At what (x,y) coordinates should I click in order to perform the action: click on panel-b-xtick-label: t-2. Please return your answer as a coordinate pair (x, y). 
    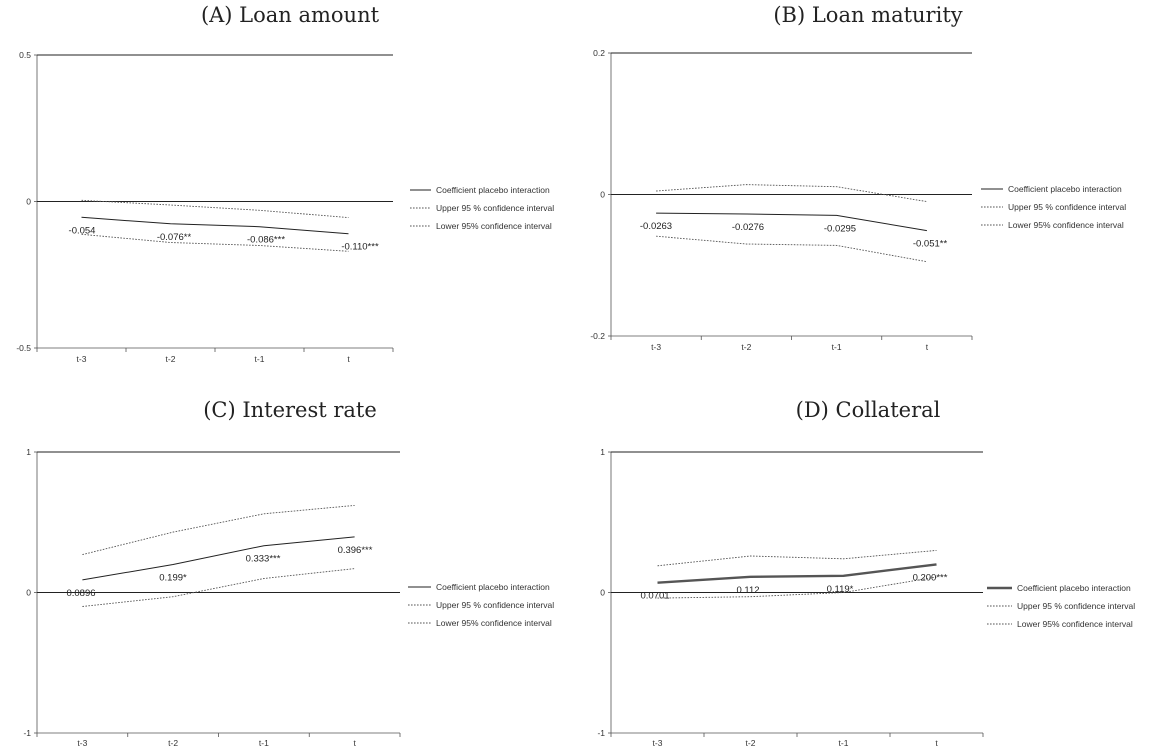
    Looking at the image, I should click on (746, 347).